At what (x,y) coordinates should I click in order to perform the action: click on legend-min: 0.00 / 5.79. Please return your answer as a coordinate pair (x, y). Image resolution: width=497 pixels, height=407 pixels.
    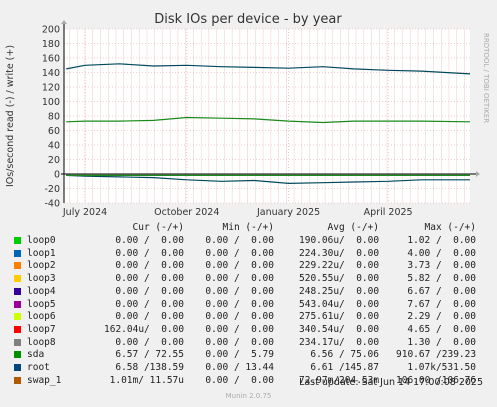
    Looking at the image, I should click on (239, 355).